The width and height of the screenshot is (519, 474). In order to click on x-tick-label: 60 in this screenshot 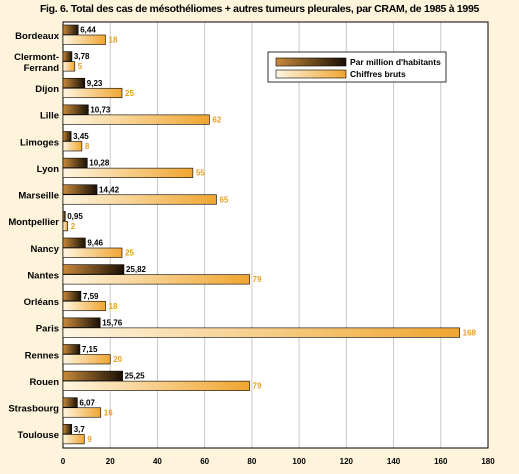, I will do `click(204, 461)`.